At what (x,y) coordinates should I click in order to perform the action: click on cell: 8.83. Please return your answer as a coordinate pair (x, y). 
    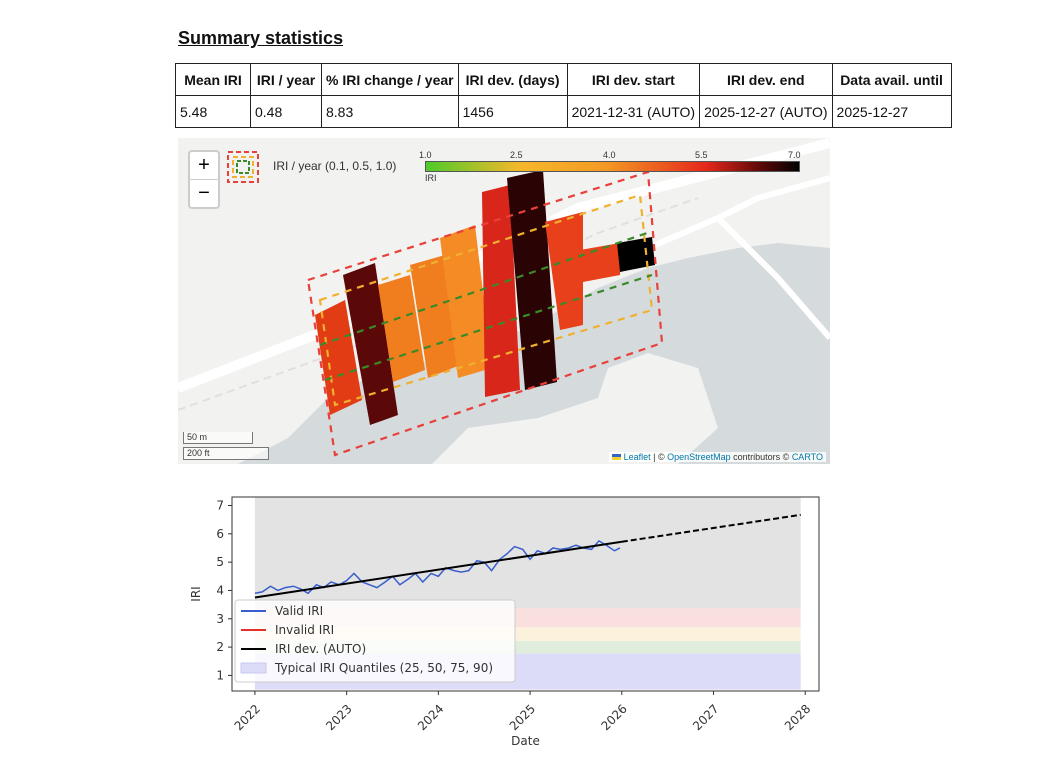
    Looking at the image, I should click on (390, 111).